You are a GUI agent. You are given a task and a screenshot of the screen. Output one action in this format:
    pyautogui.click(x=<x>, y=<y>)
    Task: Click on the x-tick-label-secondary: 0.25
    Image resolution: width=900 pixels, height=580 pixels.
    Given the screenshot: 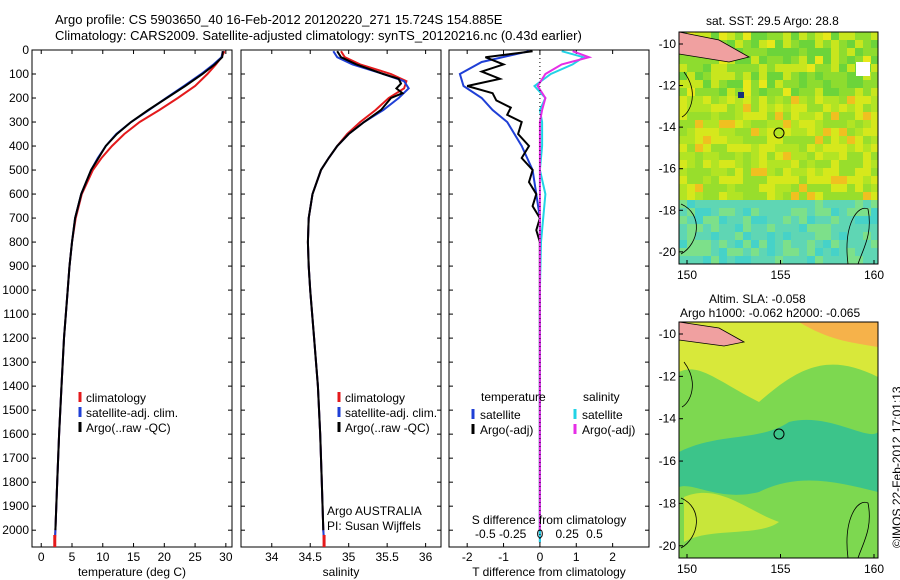 What is the action you would take?
    pyautogui.click(x=568, y=534)
    